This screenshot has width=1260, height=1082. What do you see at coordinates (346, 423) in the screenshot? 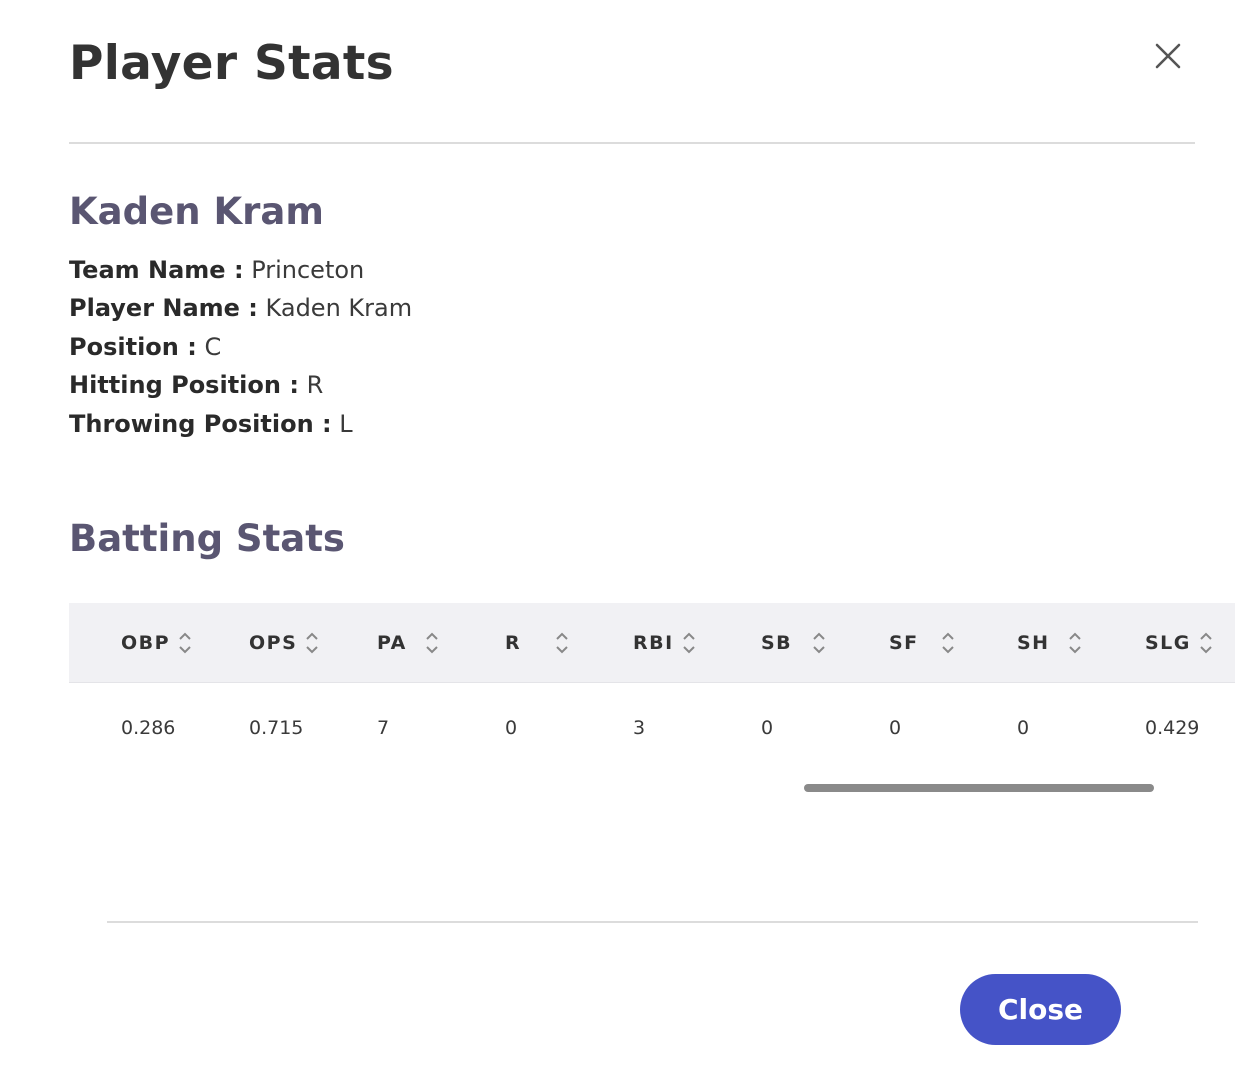
I see `info-value: L` at bounding box center [346, 423].